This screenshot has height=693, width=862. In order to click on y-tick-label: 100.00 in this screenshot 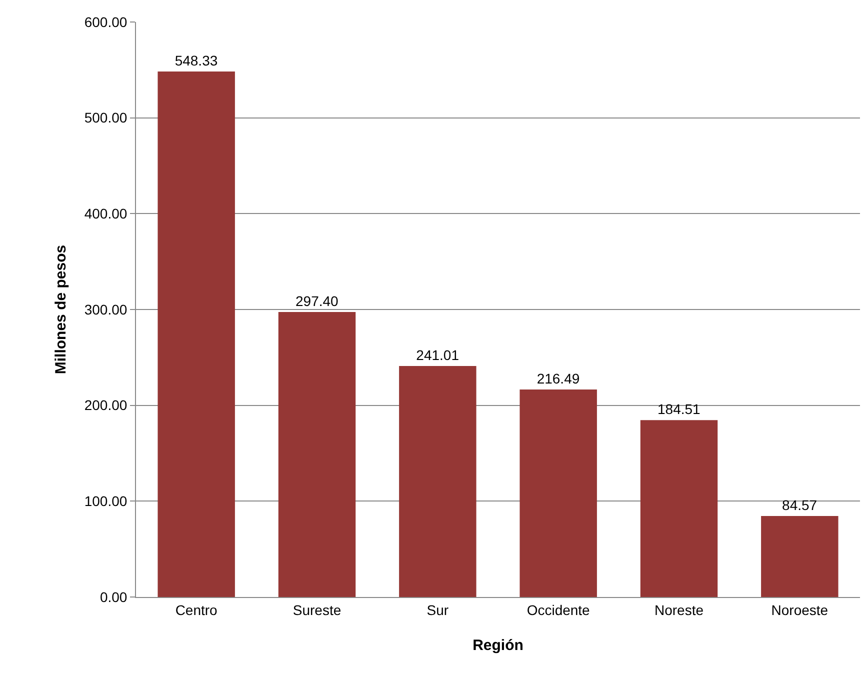, I will do `click(106, 501)`.